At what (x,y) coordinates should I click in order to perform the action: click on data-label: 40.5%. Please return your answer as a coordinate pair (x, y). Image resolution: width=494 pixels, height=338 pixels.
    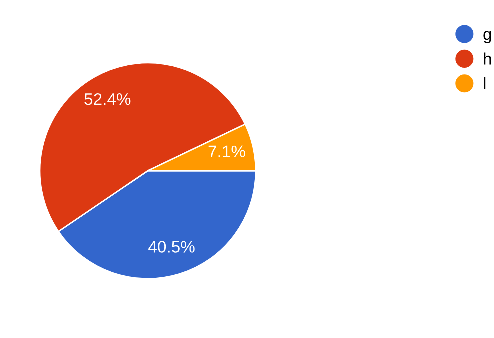
    Looking at the image, I should click on (171, 247).